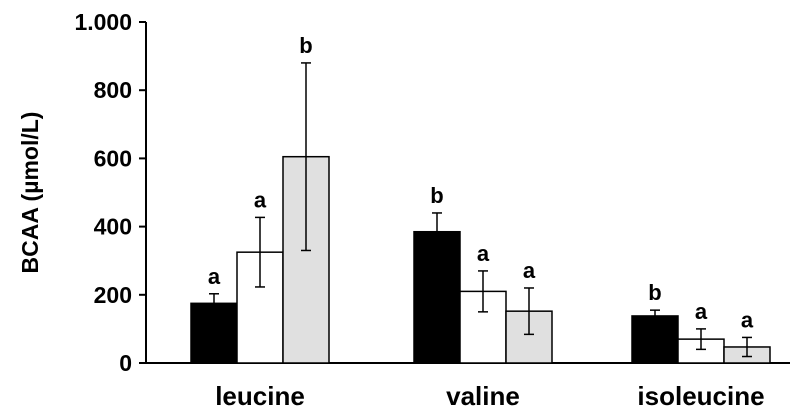 The width and height of the screenshot is (812, 417). I want to click on category-label: valine, so click(483, 396).